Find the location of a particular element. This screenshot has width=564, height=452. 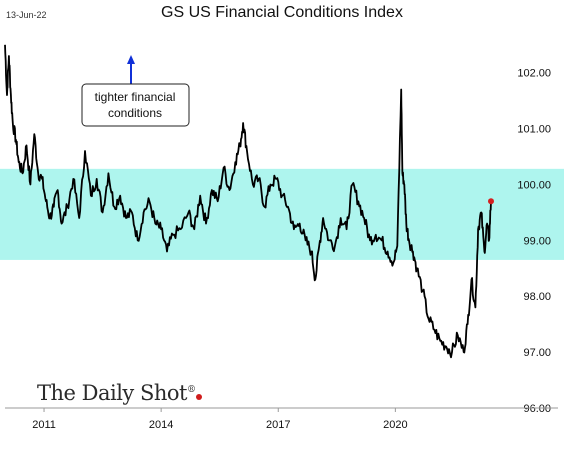

brand-text: The Daily Shot is located at coordinates (112, 393).